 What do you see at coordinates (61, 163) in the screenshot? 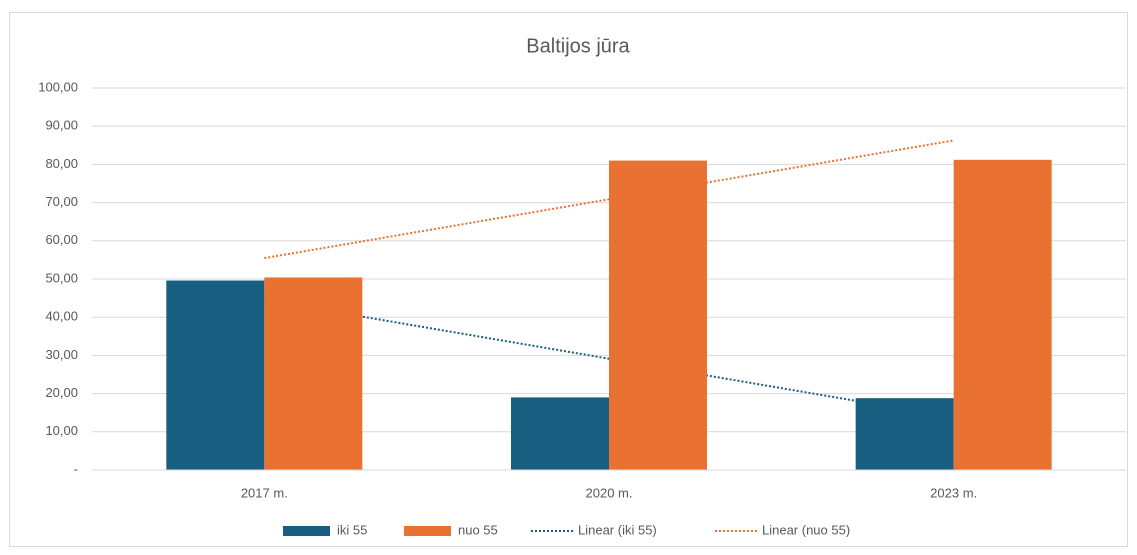
I see `y-tick-label: 80,00` at bounding box center [61, 163].